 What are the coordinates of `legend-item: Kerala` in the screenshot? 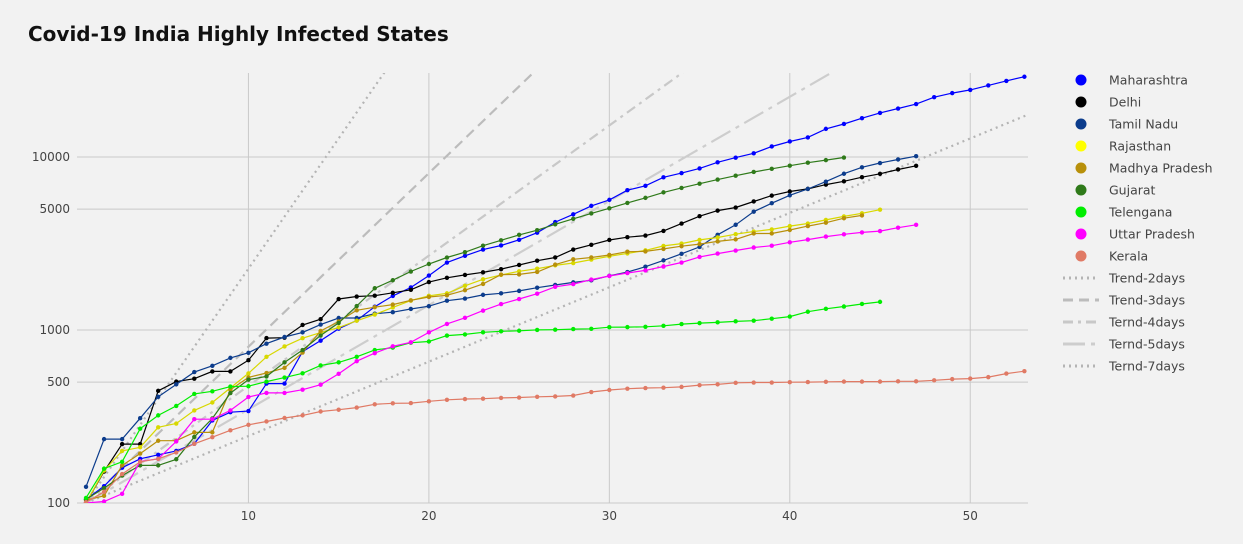 It's located at (1112, 256).